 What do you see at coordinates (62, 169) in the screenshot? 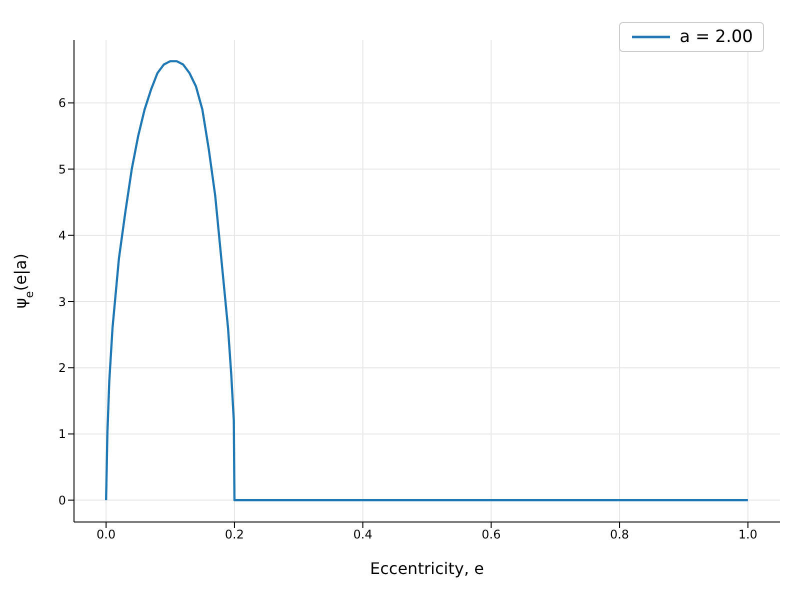
I see `y-tick-label: 5` at bounding box center [62, 169].